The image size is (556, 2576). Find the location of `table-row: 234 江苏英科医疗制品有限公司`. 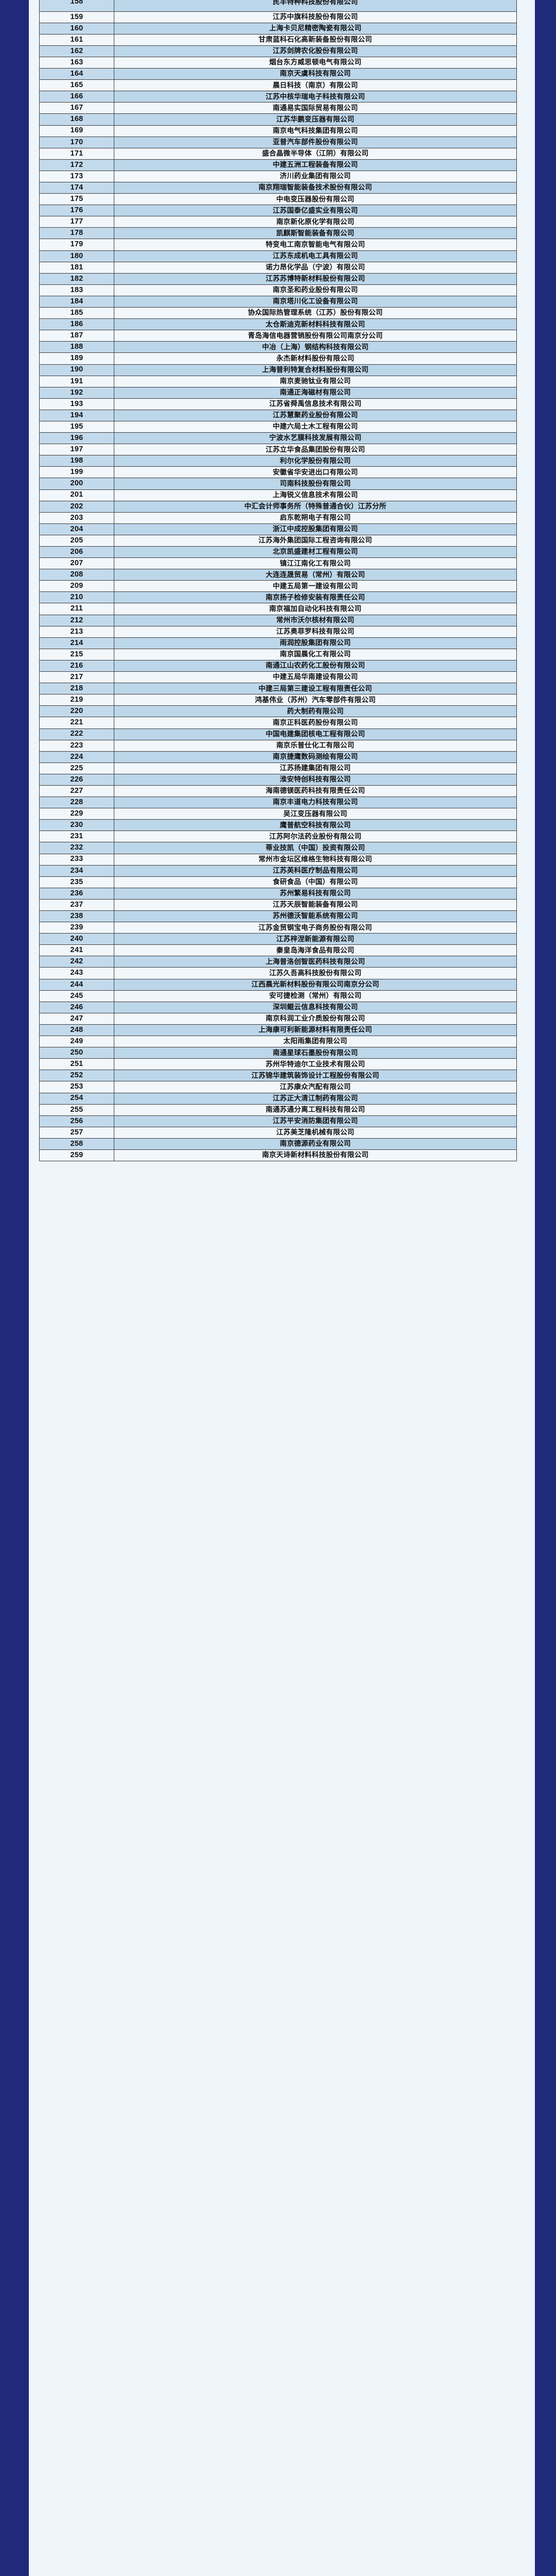

table-row: 234 江苏英科医疗制品有限公司 is located at coordinates (278, 871).